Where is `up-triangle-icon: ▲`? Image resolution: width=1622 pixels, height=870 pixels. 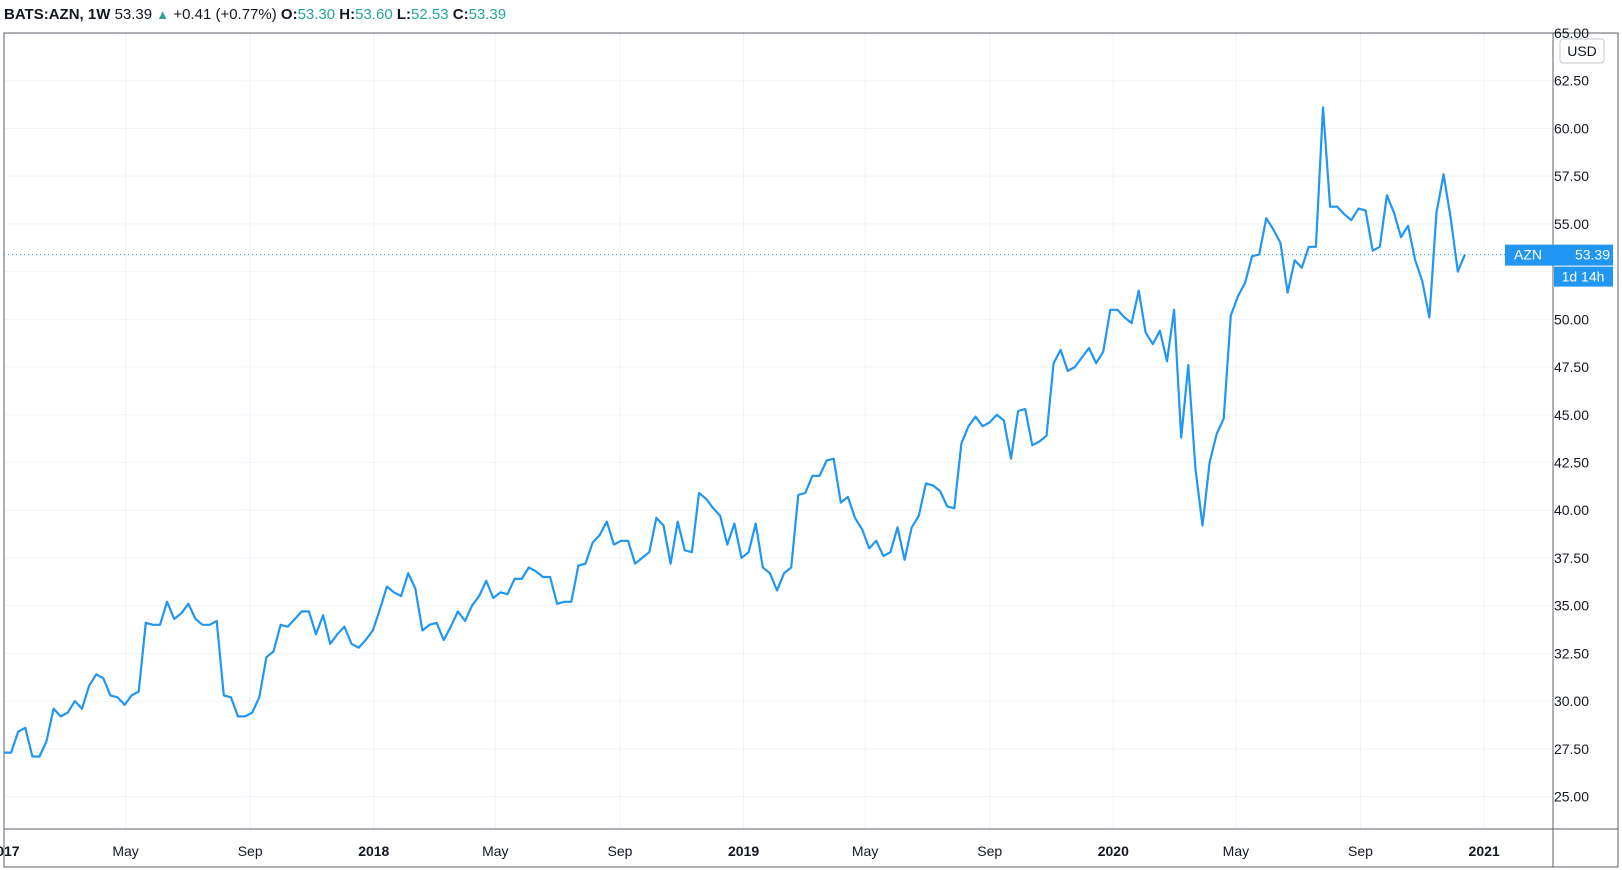
up-triangle-icon: ▲ is located at coordinates (163, 14).